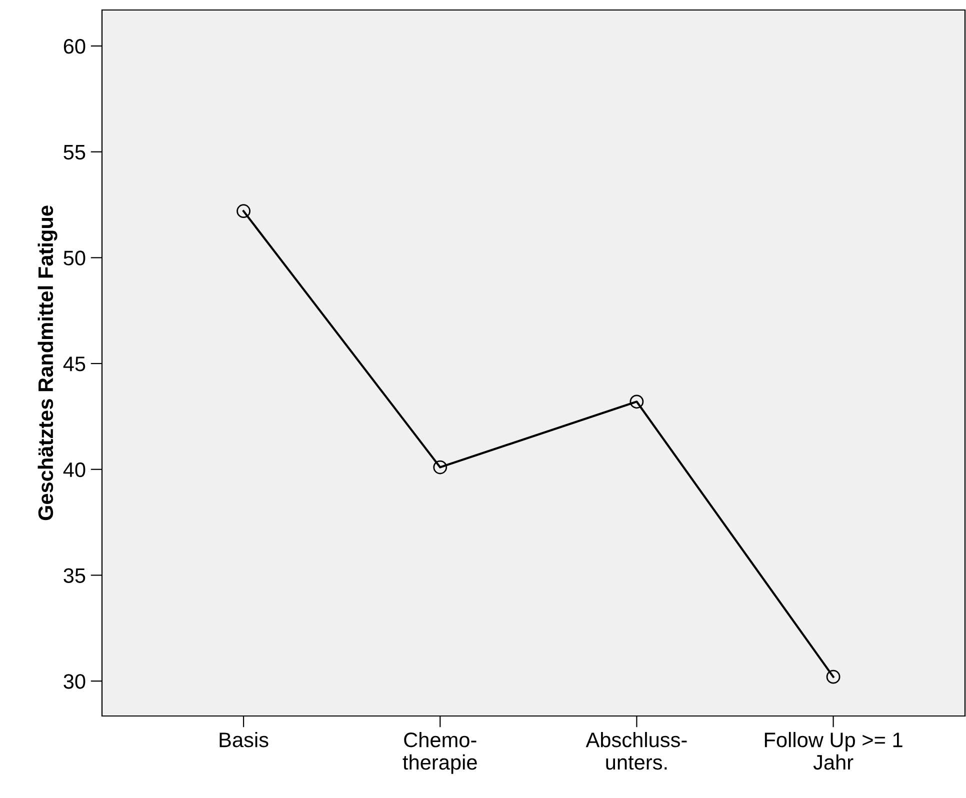 Image resolution: width=966 pixels, height=798 pixels. Describe the element at coordinates (48, 363) in the screenshot. I see `y-axis-title: Geschätztes Randmittel Fatigue` at that location.